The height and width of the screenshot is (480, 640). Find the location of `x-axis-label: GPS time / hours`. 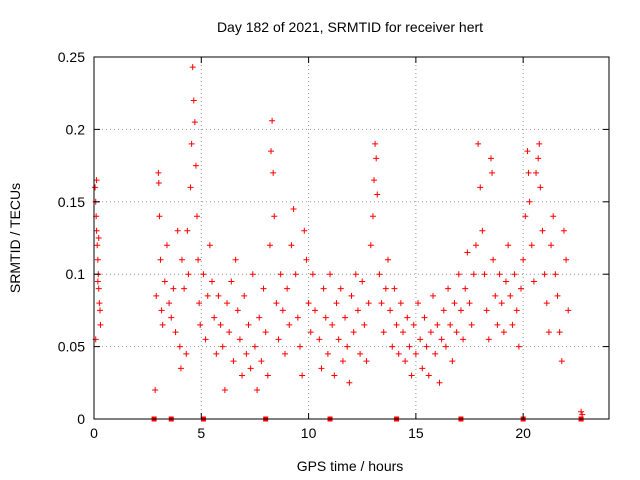

x-axis-label: GPS time / hours is located at coordinates (350, 466).